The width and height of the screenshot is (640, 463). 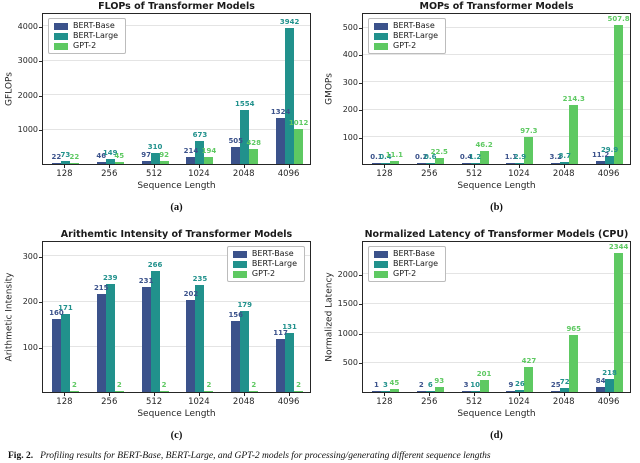 What do you see at coordinates (176, 6) in the screenshot?
I see `chart-title: FLOPs of Transformer Models` at bounding box center [176, 6].